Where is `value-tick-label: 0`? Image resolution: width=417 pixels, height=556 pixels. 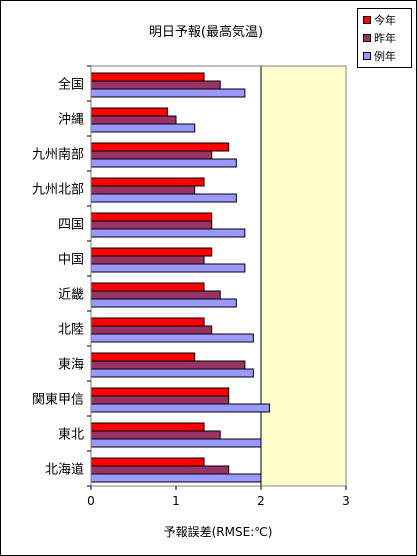
value-tick-label: 0 is located at coordinates (91, 501).